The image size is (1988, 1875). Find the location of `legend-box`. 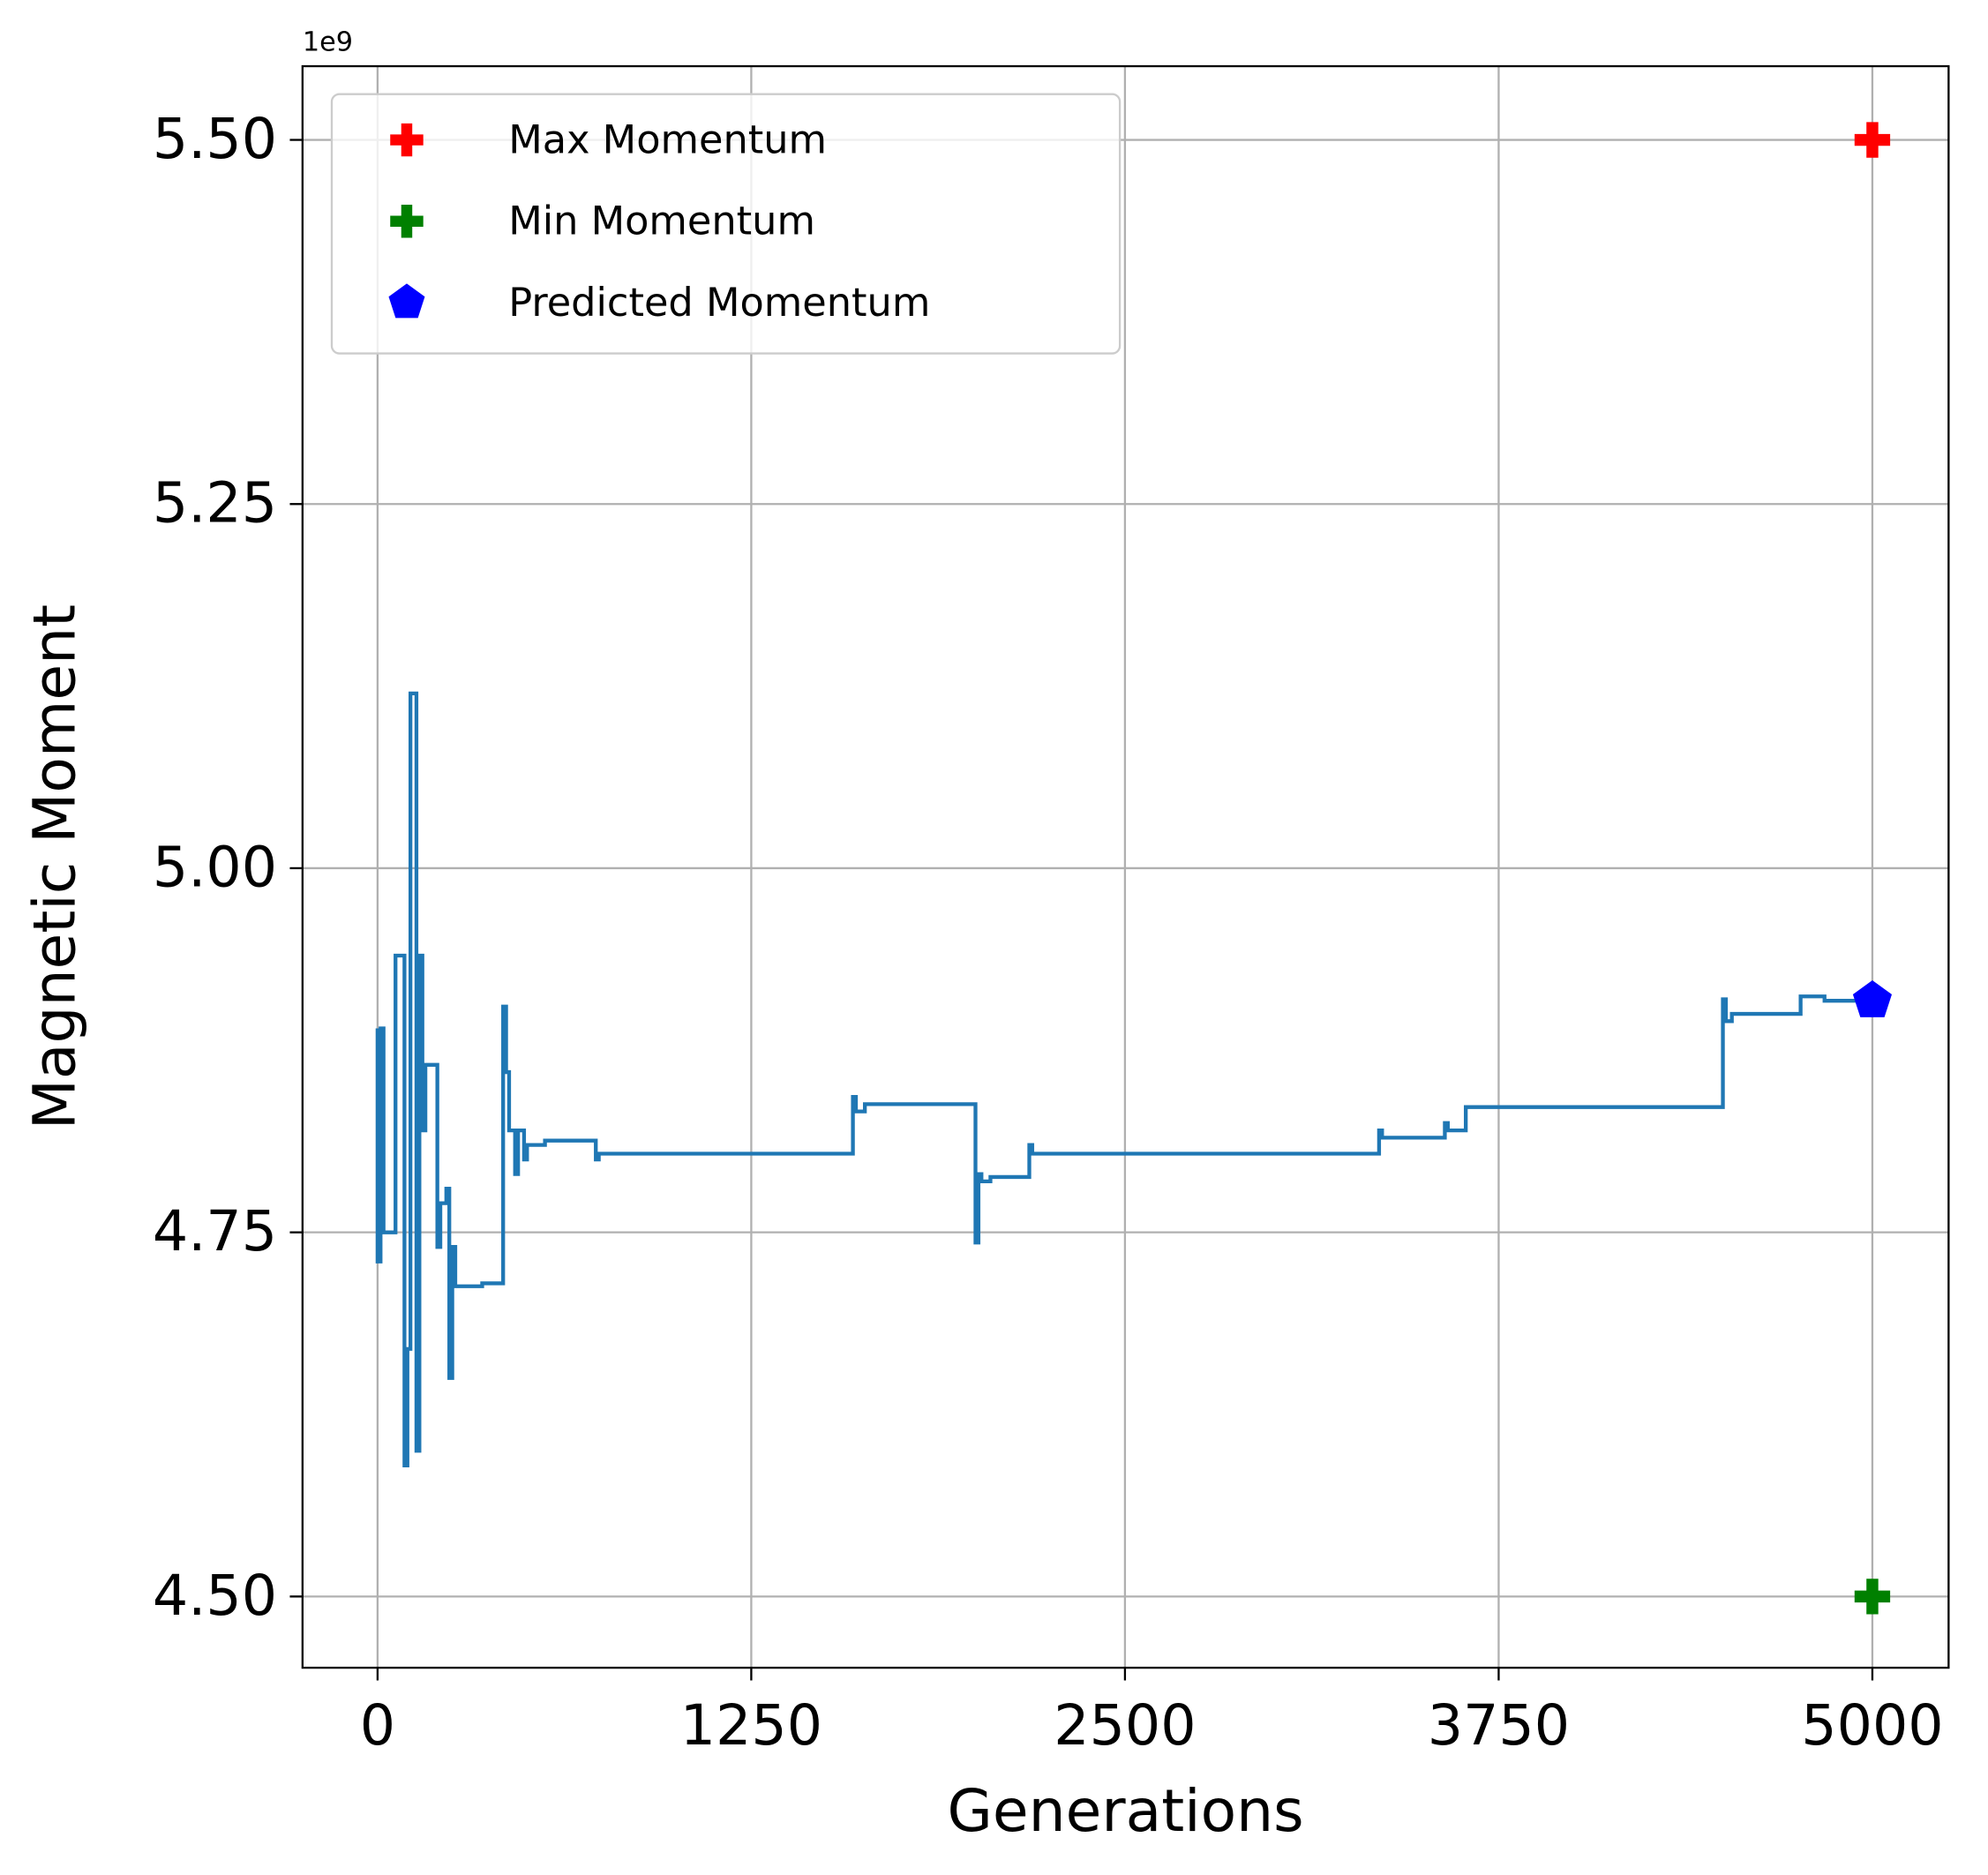

legend-box is located at coordinates (726, 224).